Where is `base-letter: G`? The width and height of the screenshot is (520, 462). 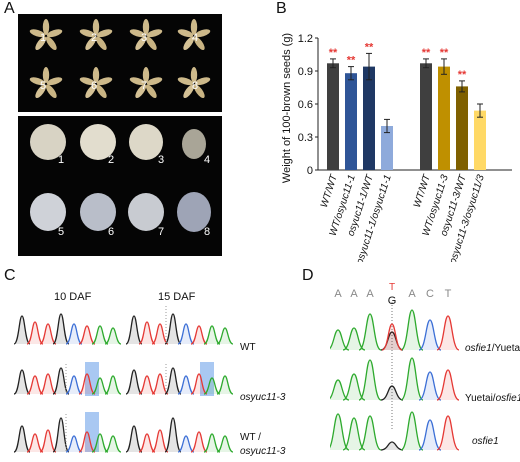 base-letter: G is located at coordinates (392, 301).